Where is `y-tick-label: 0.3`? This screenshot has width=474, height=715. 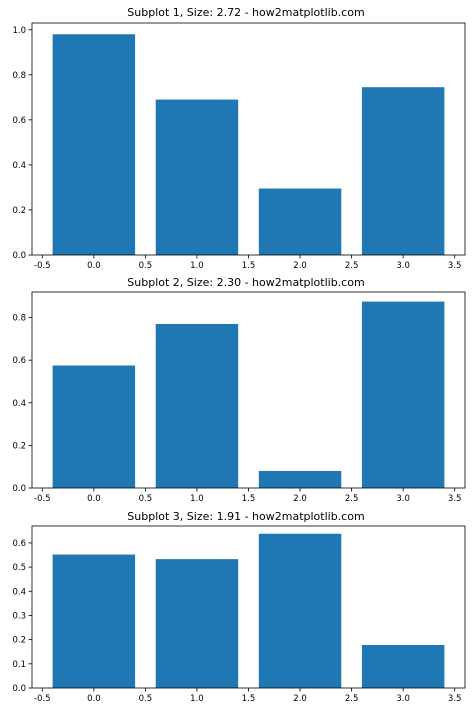
y-tick-label: 0.3 is located at coordinates (19, 616).